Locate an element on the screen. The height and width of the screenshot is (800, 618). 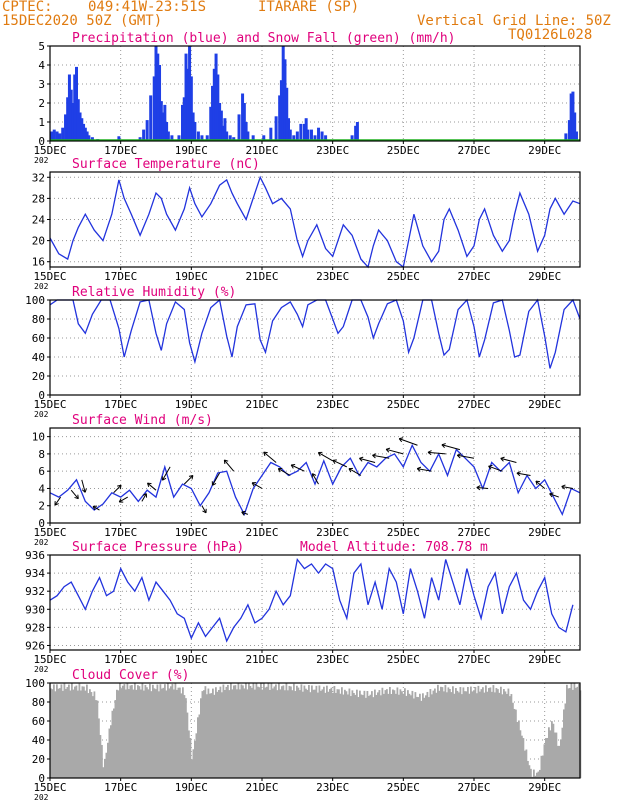
rh-ytick-label: 0 is located at coordinates (41, 395).